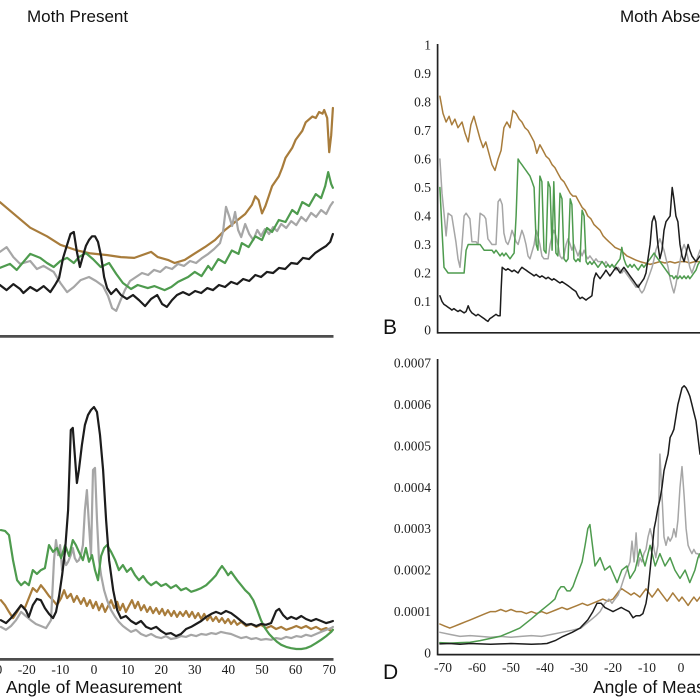 The width and height of the screenshot is (700, 700). I want to click on top-right-y-tick-label: 0.5, so click(422, 187).